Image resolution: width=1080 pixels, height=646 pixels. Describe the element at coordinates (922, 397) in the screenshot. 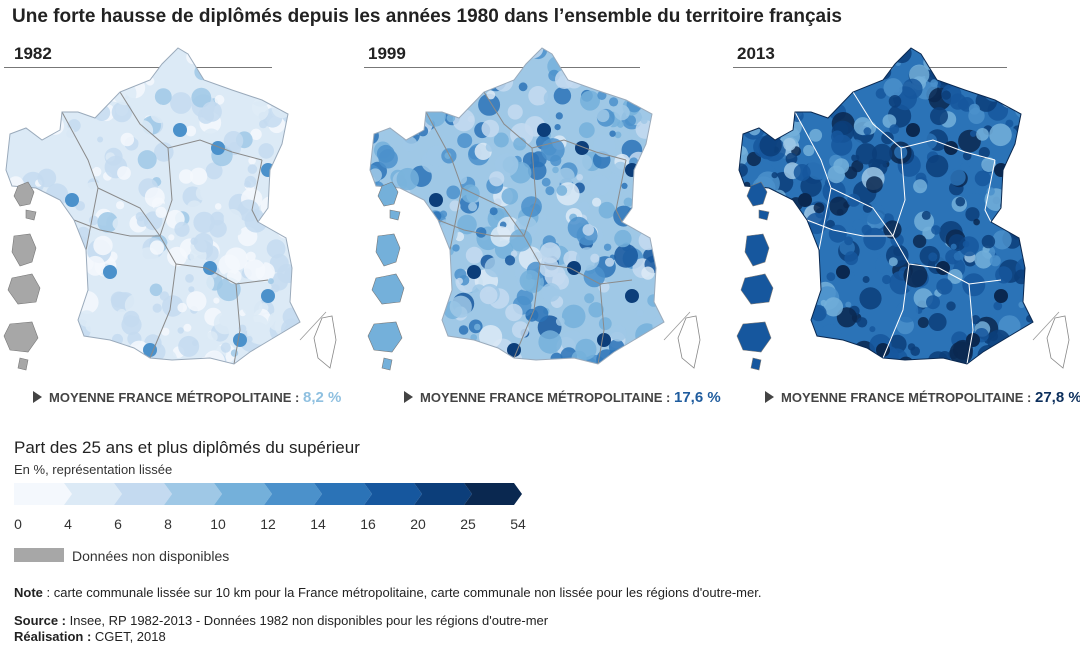

I see `average-2013: MOYENNE FRANCE MÉTROPOLITAINE : 27,8 %` at that location.